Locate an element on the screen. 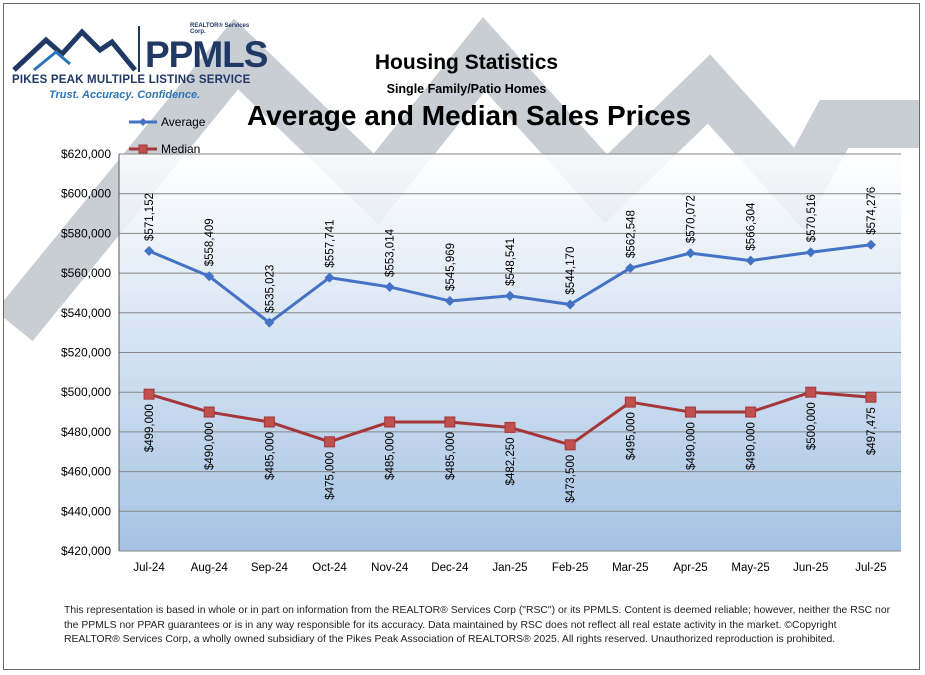 This screenshot has height=675, width=925. data-label-average: $553,014 is located at coordinates (391, 252).